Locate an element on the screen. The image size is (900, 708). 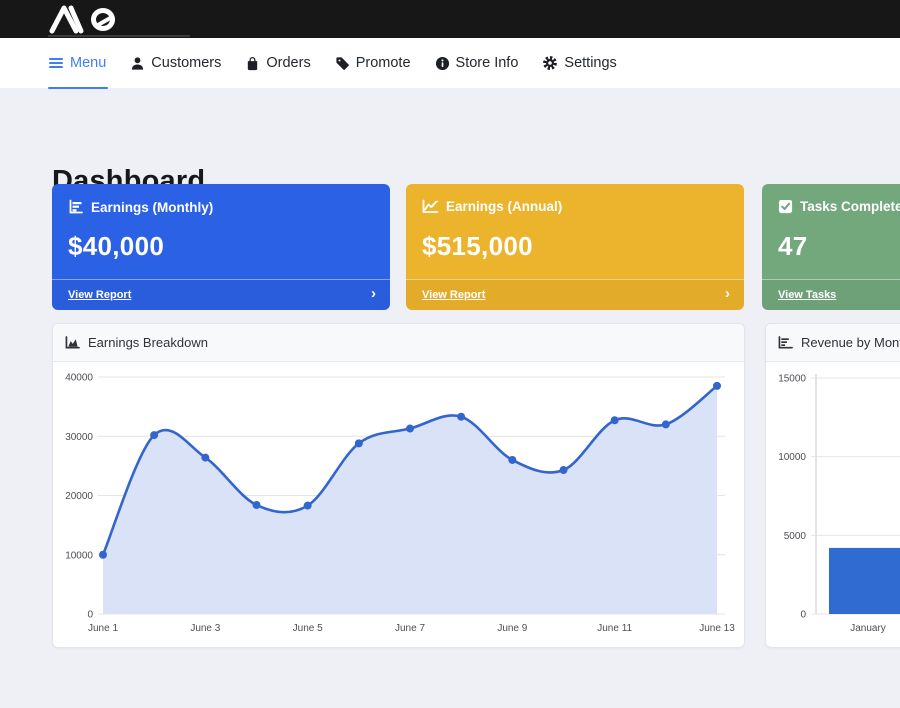
nav-item-store-info: Store Info is located at coordinates (477, 63).